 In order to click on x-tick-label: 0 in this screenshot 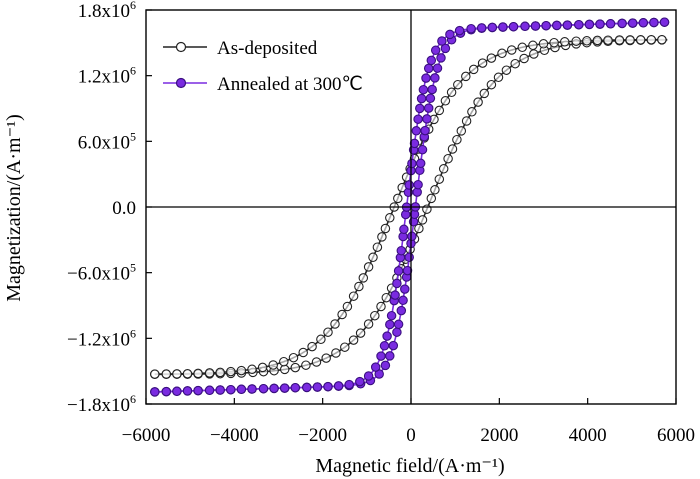, I will do `click(411, 435)`.